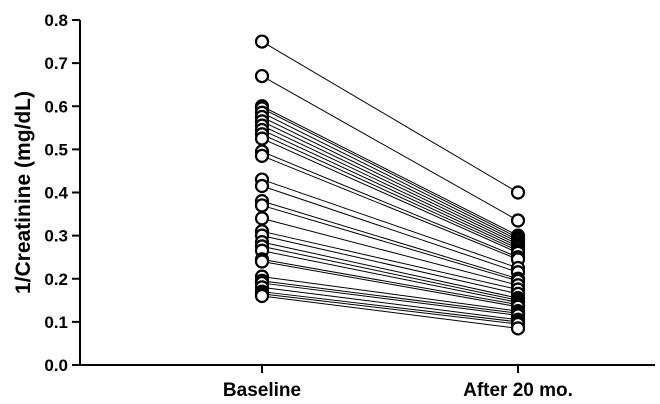 The image size is (660, 404). What do you see at coordinates (56, 279) in the screenshot?
I see `y-tick-label: 0.2` at bounding box center [56, 279].